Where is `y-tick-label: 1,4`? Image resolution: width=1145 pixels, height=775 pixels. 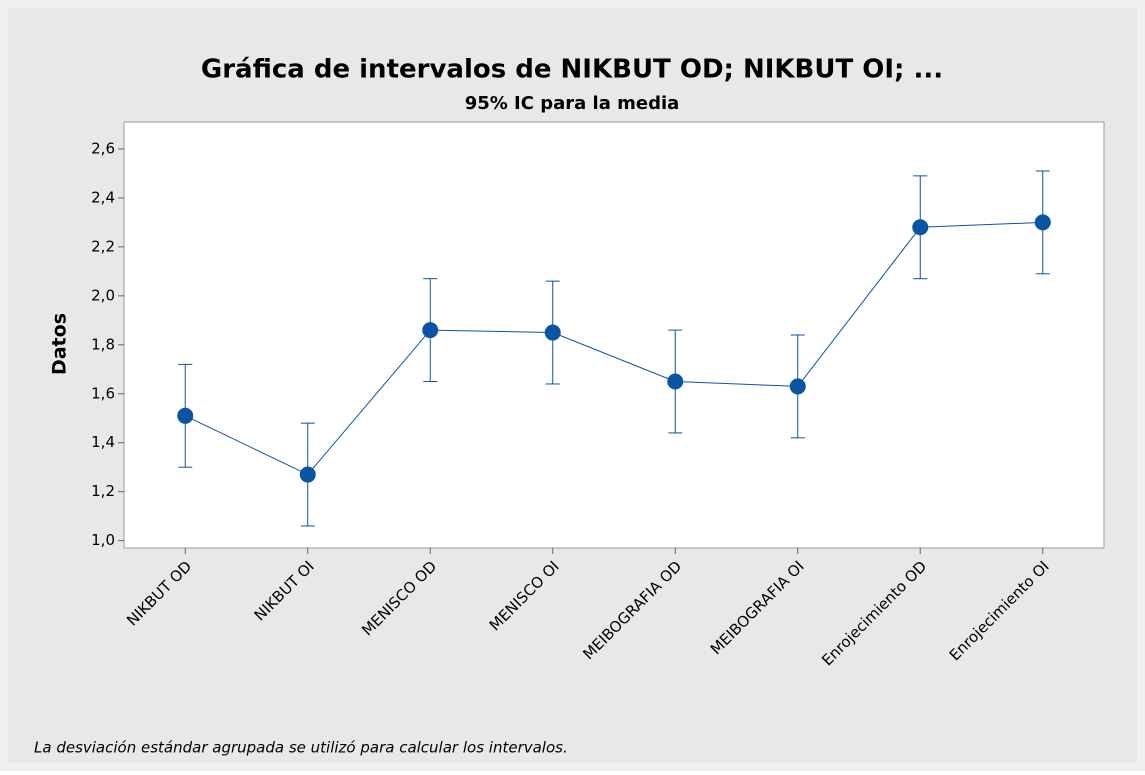 y-tick-label: 1,4 is located at coordinates (103, 442).